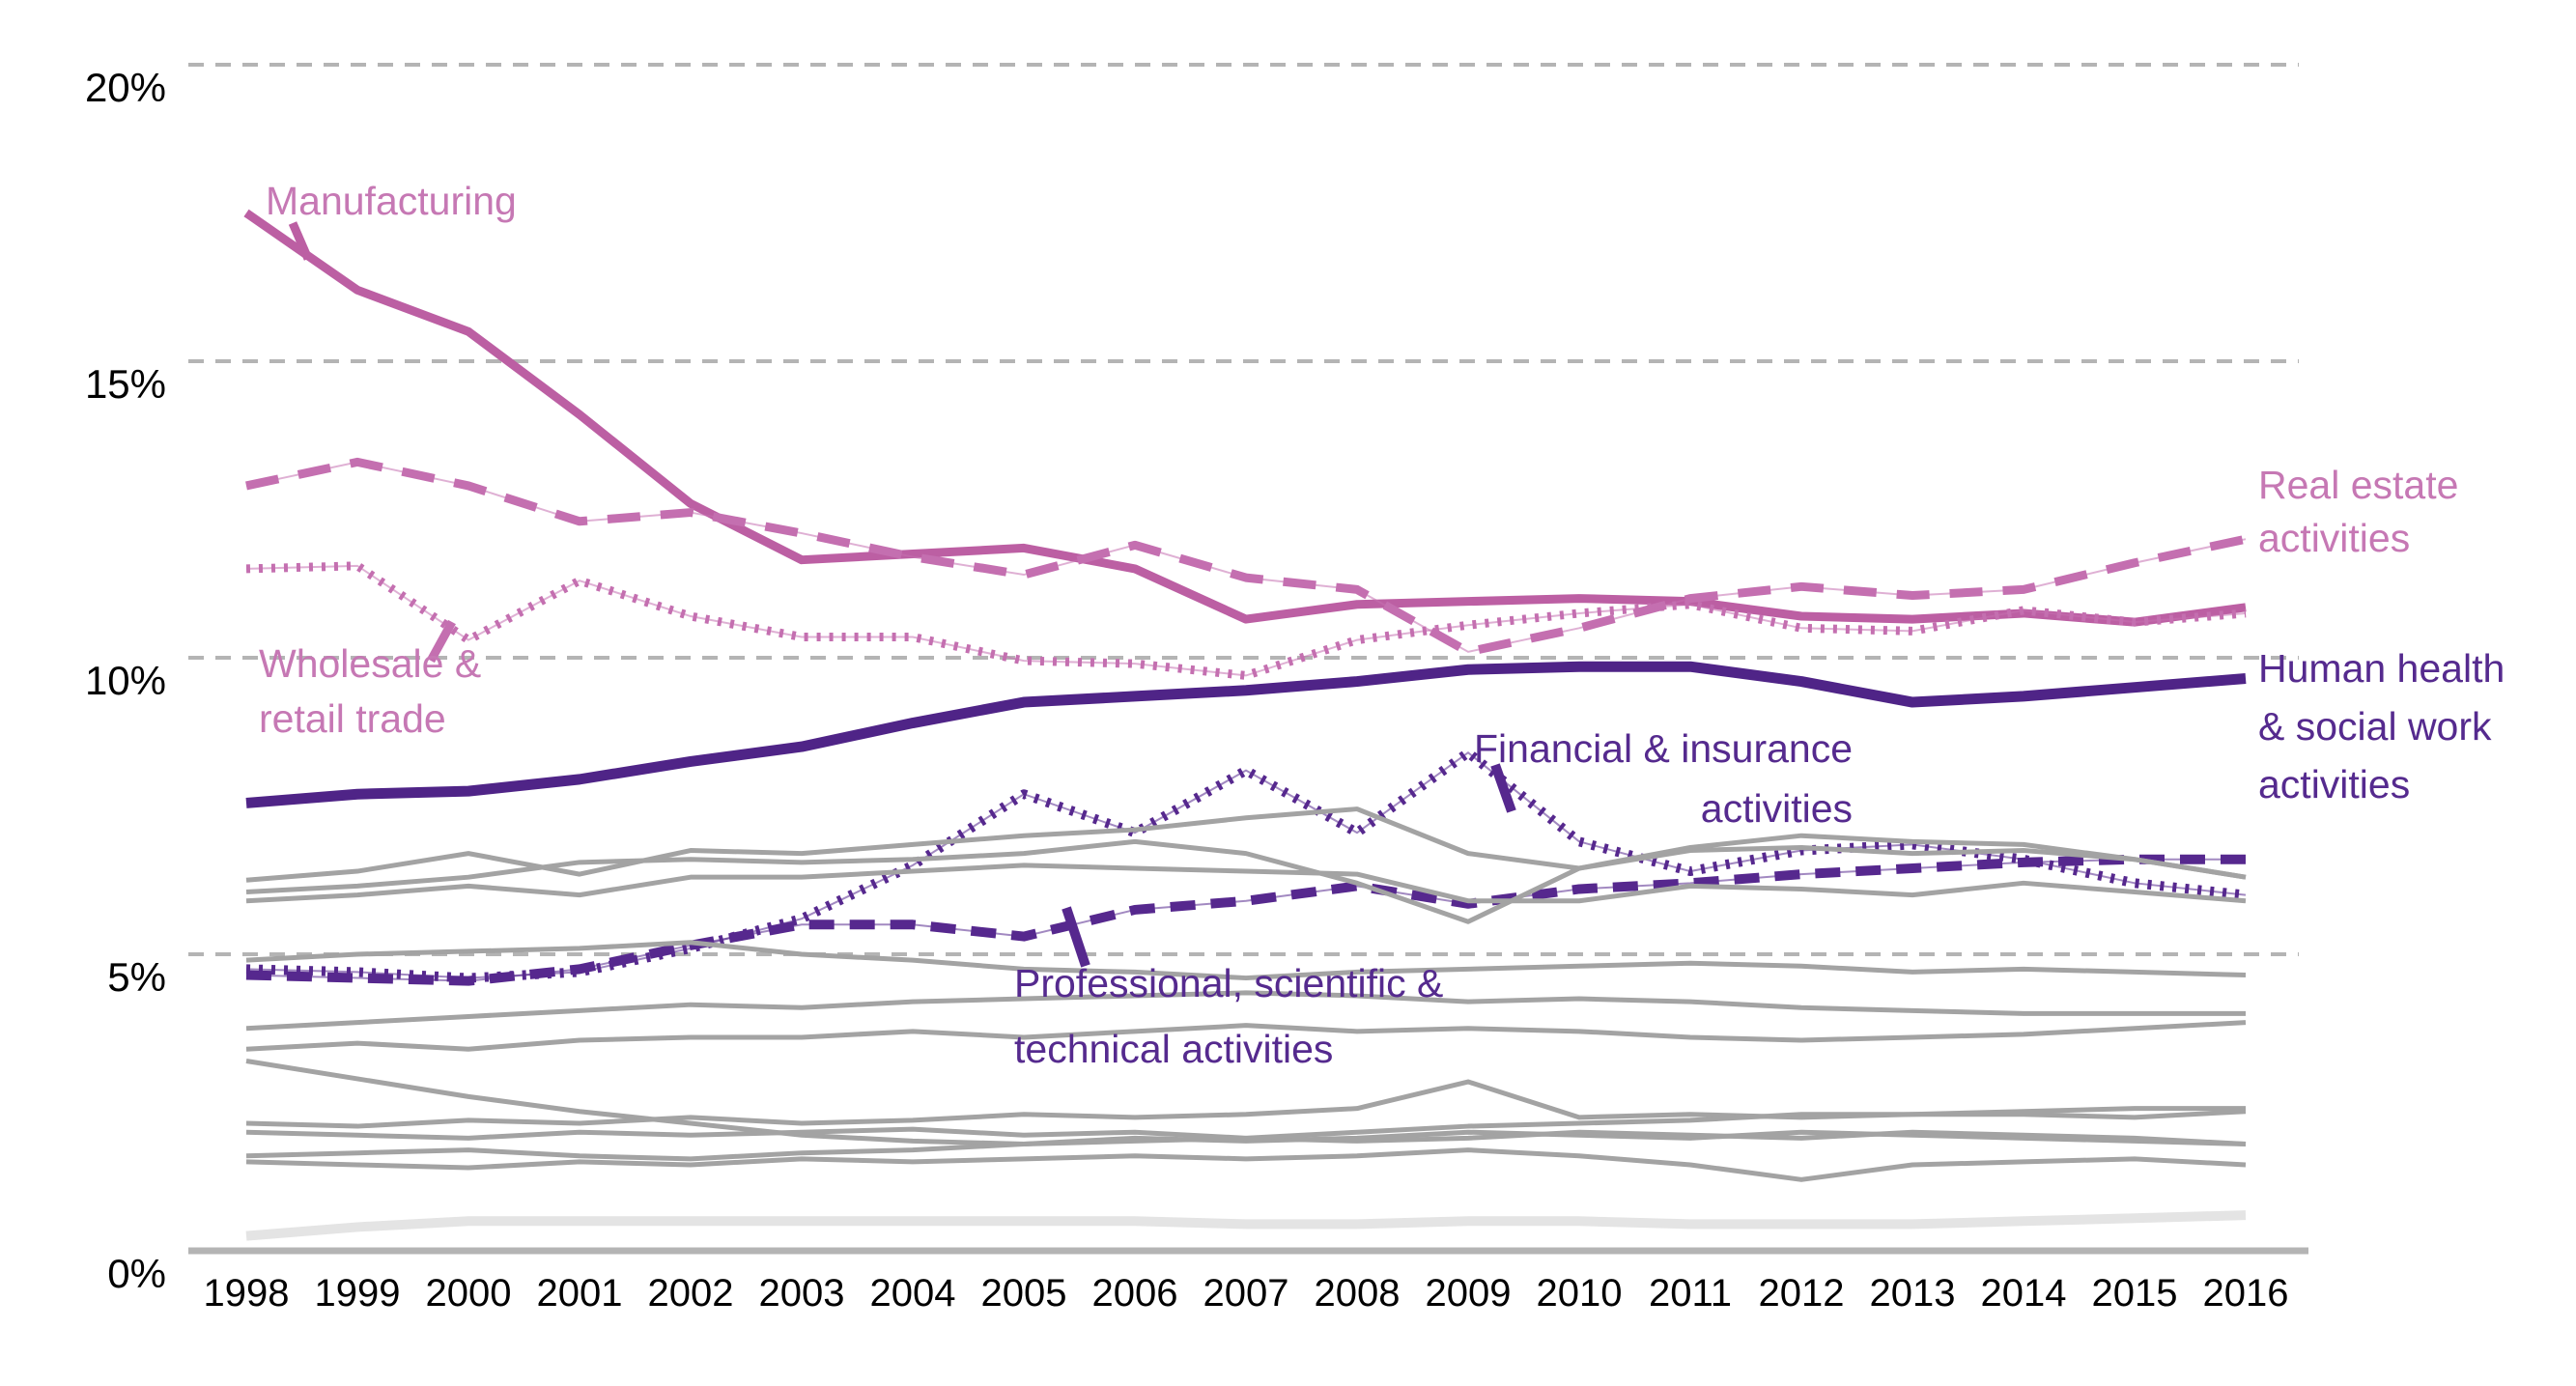  I want to click on x-axis-label: 2011, so click(1690, 1293).